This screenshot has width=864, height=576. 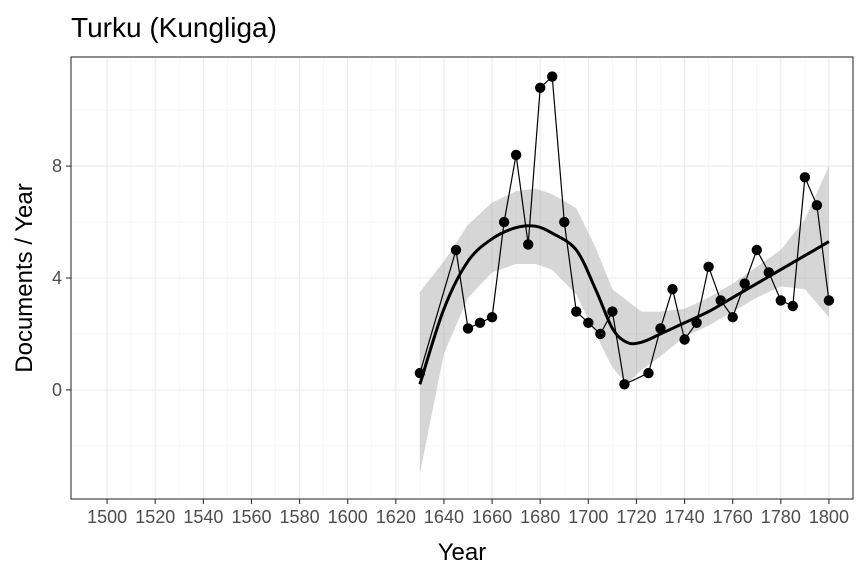 What do you see at coordinates (24, 277) in the screenshot?
I see `y-axis-title: Documents / Year` at bounding box center [24, 277].